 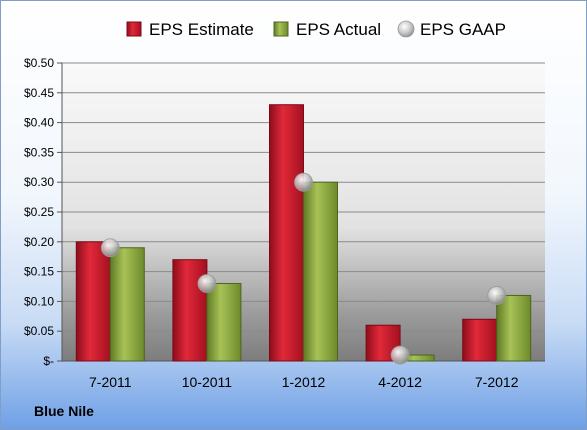 What do you see at coordinates (39, 123) in the screenshot?
I see `y-tick-label: $0.40` at bounding box center [39, 123].